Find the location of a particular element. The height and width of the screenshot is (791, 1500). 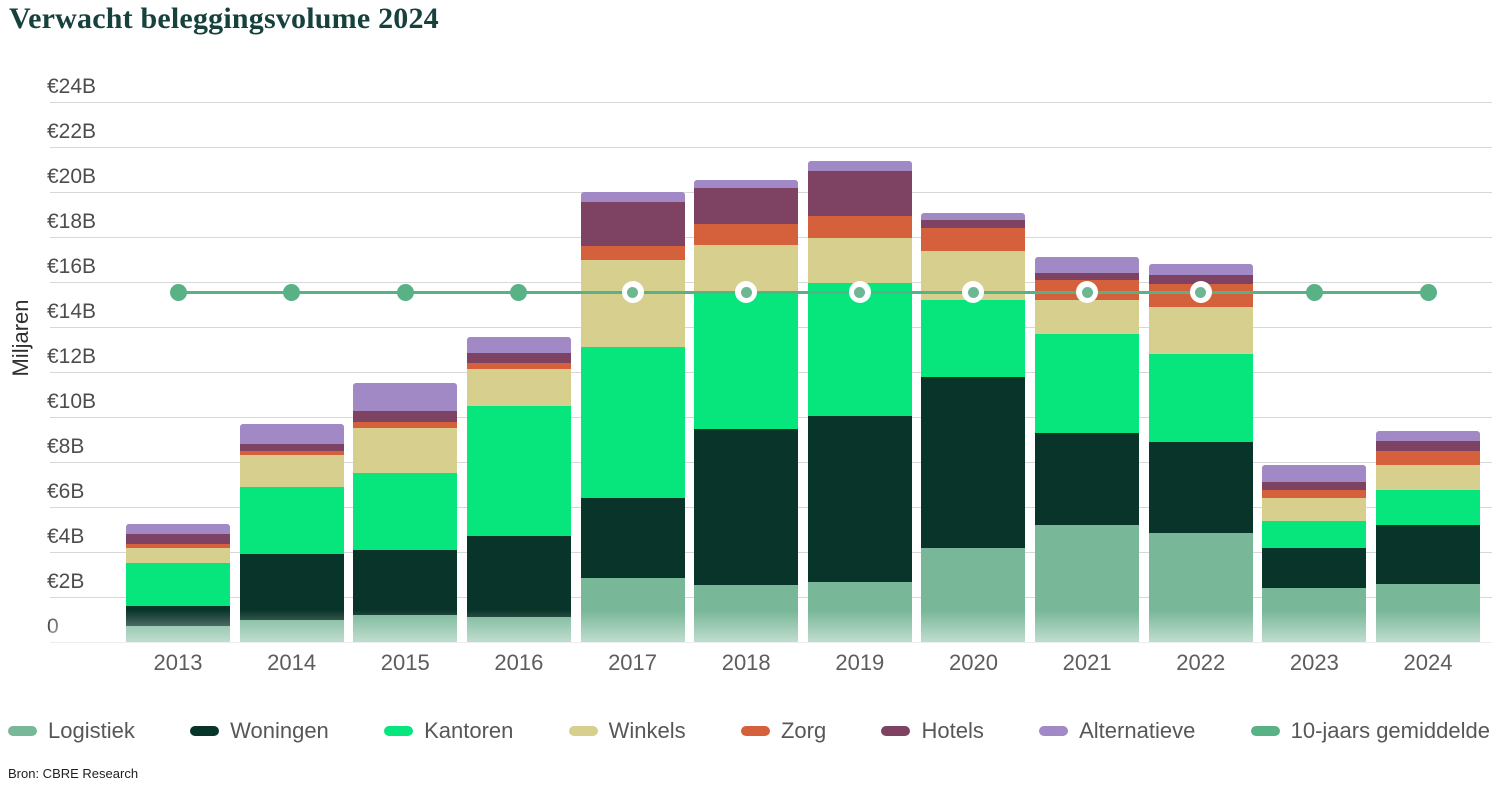

bar-segment-2014-alternatieve is located at coordinates (291, 433).